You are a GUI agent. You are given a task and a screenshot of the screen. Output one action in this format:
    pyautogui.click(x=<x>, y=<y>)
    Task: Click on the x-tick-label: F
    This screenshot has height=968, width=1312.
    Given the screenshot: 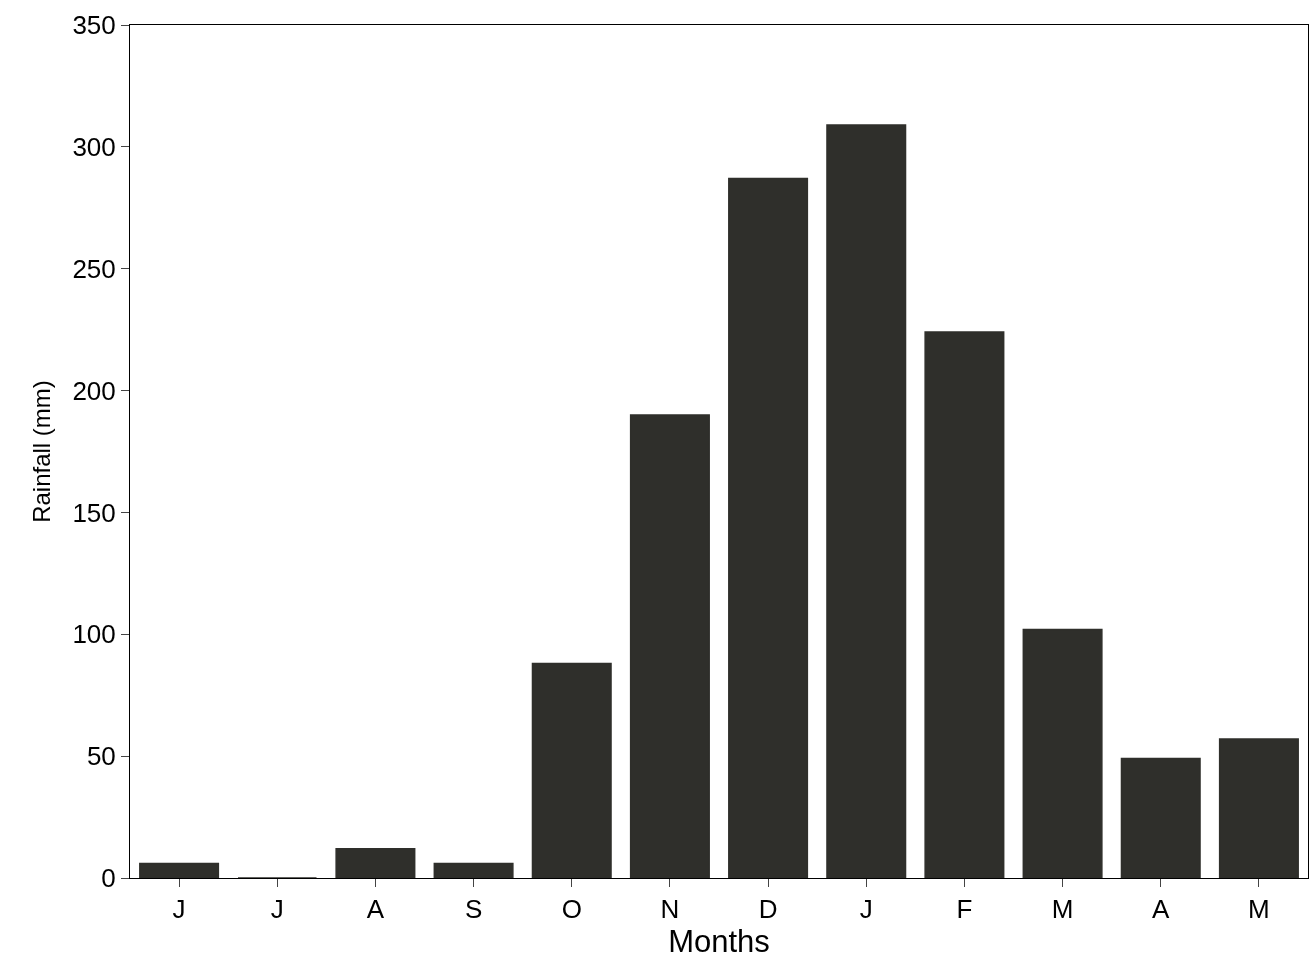 What is the action you would take?
    pyautogui.click(x=964, y=909)
    